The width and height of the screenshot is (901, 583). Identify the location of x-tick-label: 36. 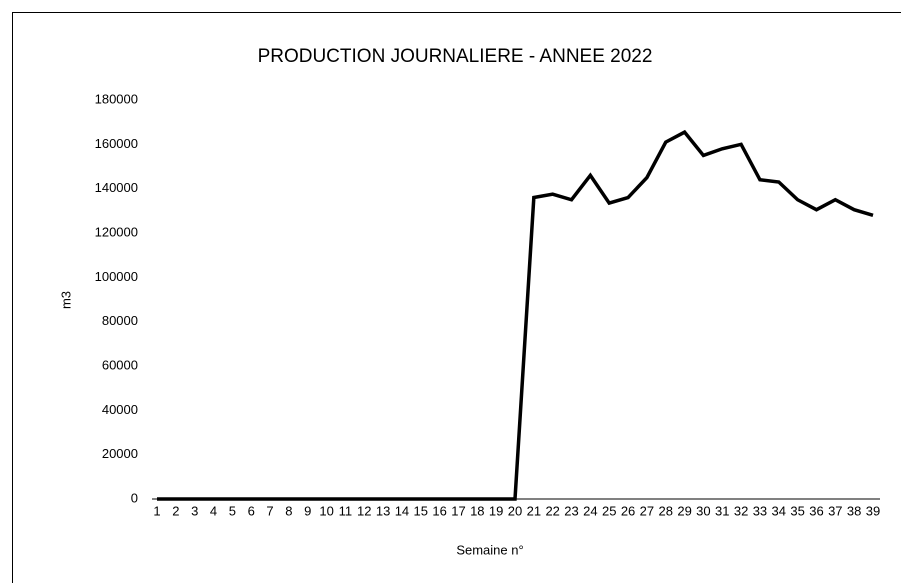
(816, 510).